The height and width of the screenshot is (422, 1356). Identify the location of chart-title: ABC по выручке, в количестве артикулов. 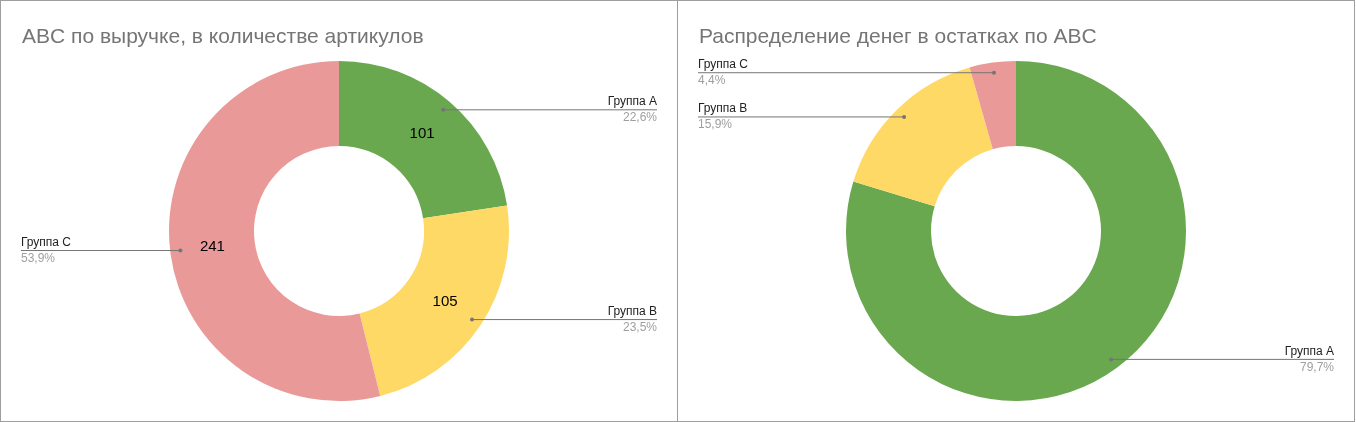
(223, 35).